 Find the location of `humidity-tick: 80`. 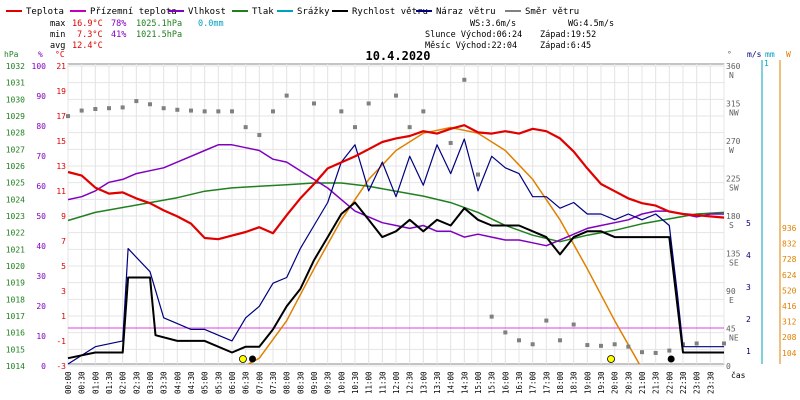

humidity-tick: 80 is located at coordinates (41, 126).